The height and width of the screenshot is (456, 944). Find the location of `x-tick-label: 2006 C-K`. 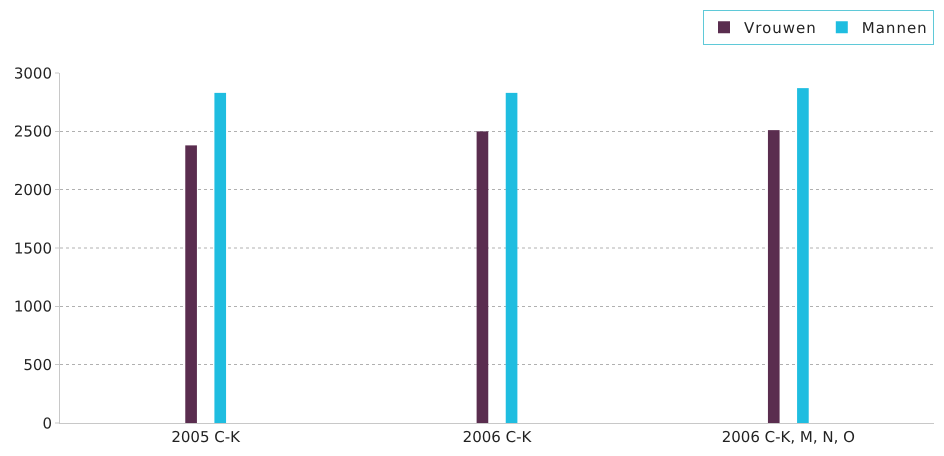

x-tick-label: 2006 C-K is located at coordinates (497, 437).